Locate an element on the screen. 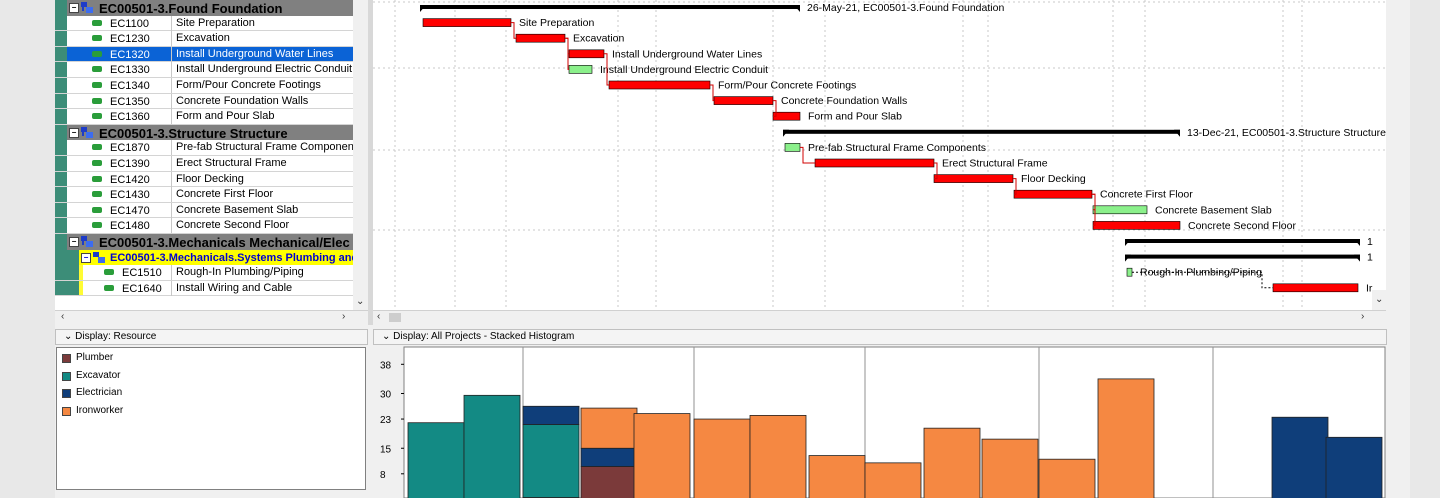 The height and width of the screenshot is (498, 1440). wbs-row: − EC00501-3.Found Foundation is located at coordinates (211, 8).